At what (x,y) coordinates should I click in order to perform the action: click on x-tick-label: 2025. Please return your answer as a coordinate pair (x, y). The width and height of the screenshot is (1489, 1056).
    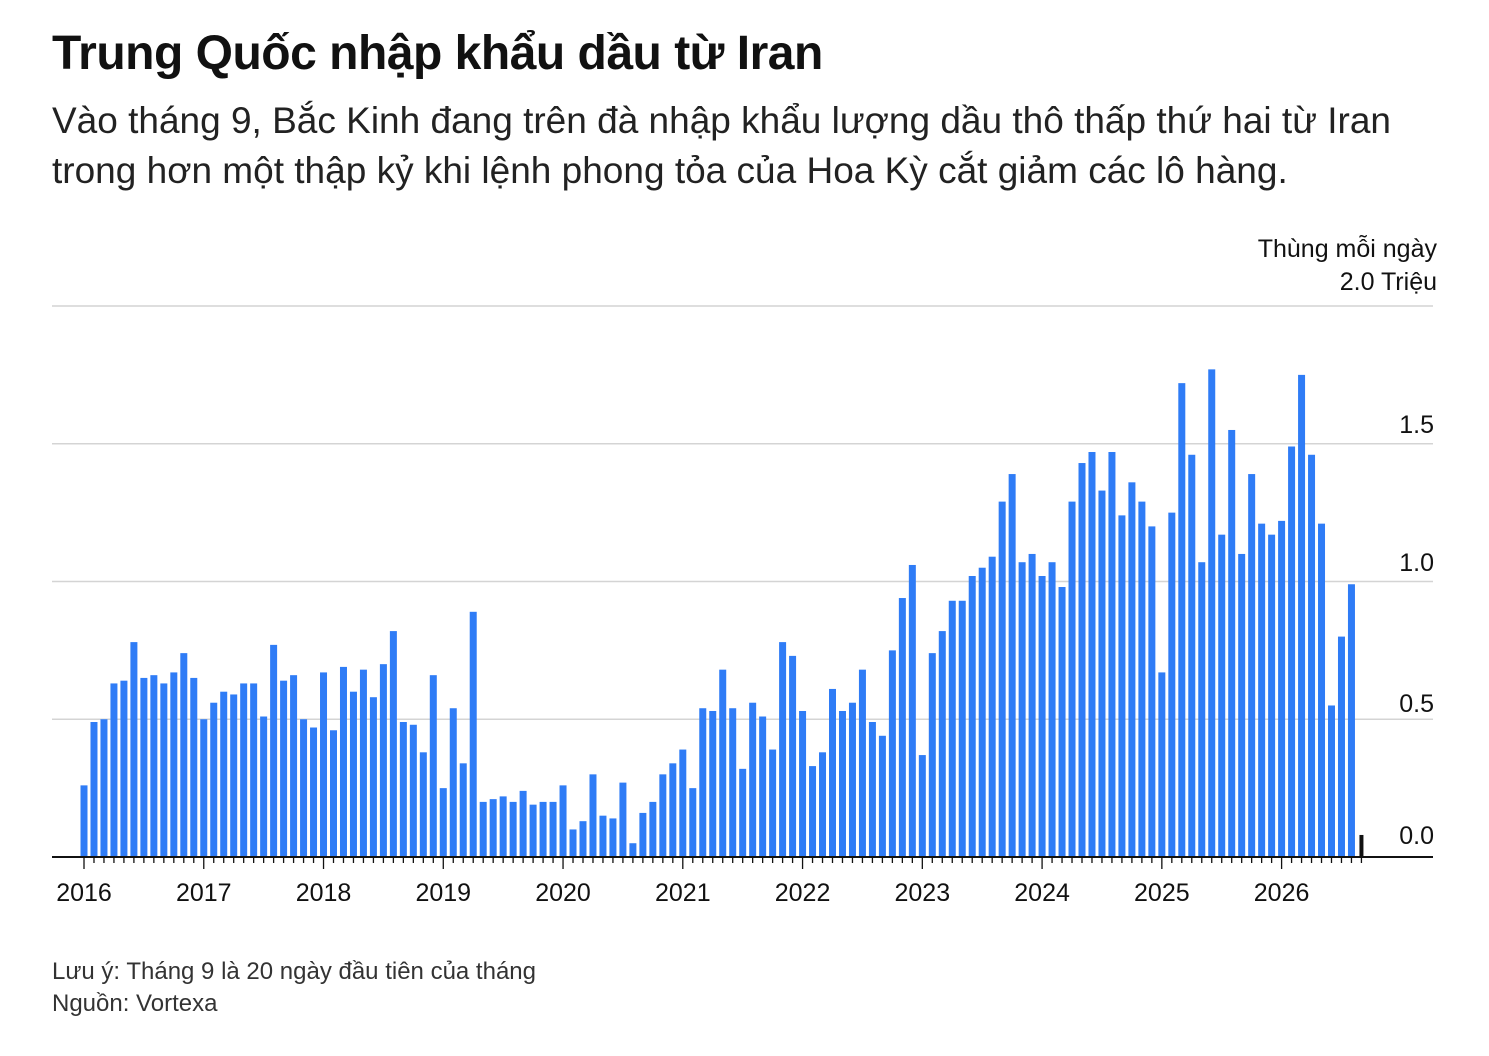
    Looking at the image, I should click on (1162, 893).